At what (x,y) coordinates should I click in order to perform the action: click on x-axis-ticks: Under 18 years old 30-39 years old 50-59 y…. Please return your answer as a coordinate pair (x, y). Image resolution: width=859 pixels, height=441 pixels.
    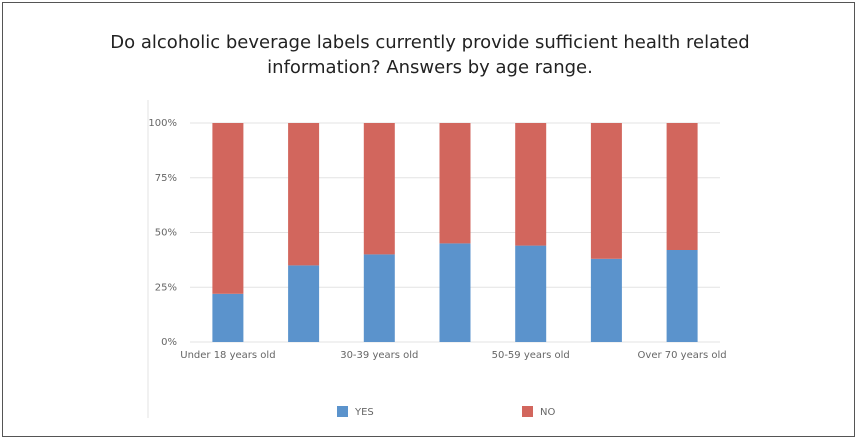
    Looking at the image, I should click on (453, 355).